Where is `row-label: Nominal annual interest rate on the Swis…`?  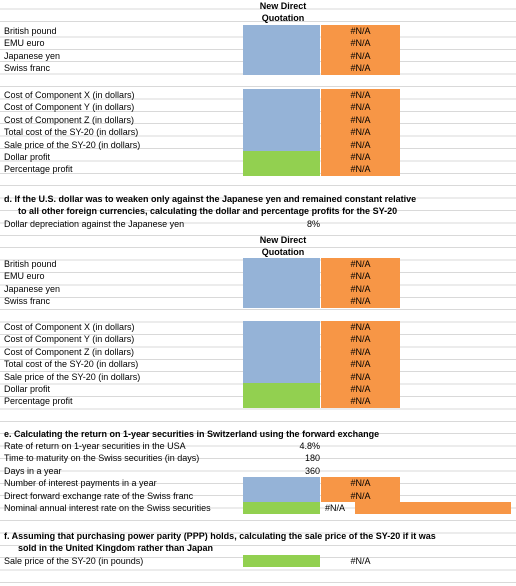 row-label: Nominal annual interest rate on the Swis… is located at coordinates (107, 508).